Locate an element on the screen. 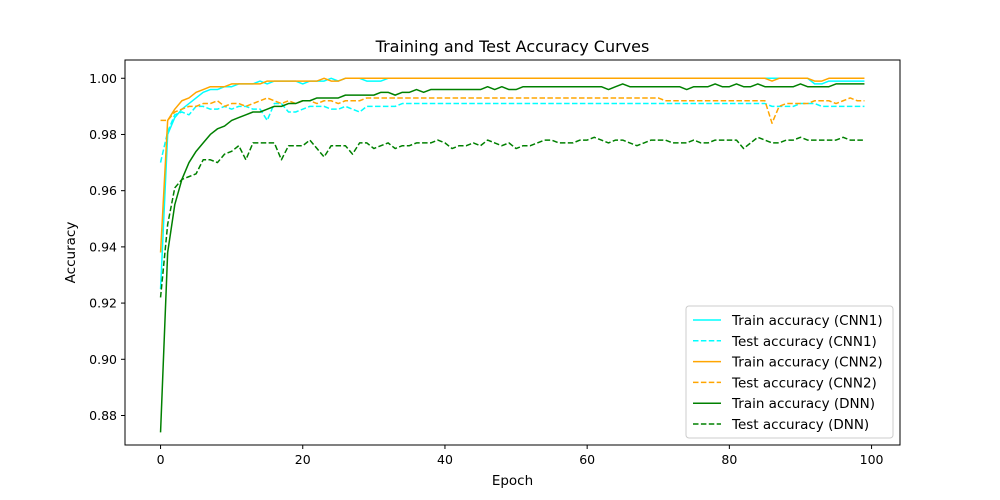 The image size is (1000, 500). x-tick-label: 100 is located at coordinates (872, 459).